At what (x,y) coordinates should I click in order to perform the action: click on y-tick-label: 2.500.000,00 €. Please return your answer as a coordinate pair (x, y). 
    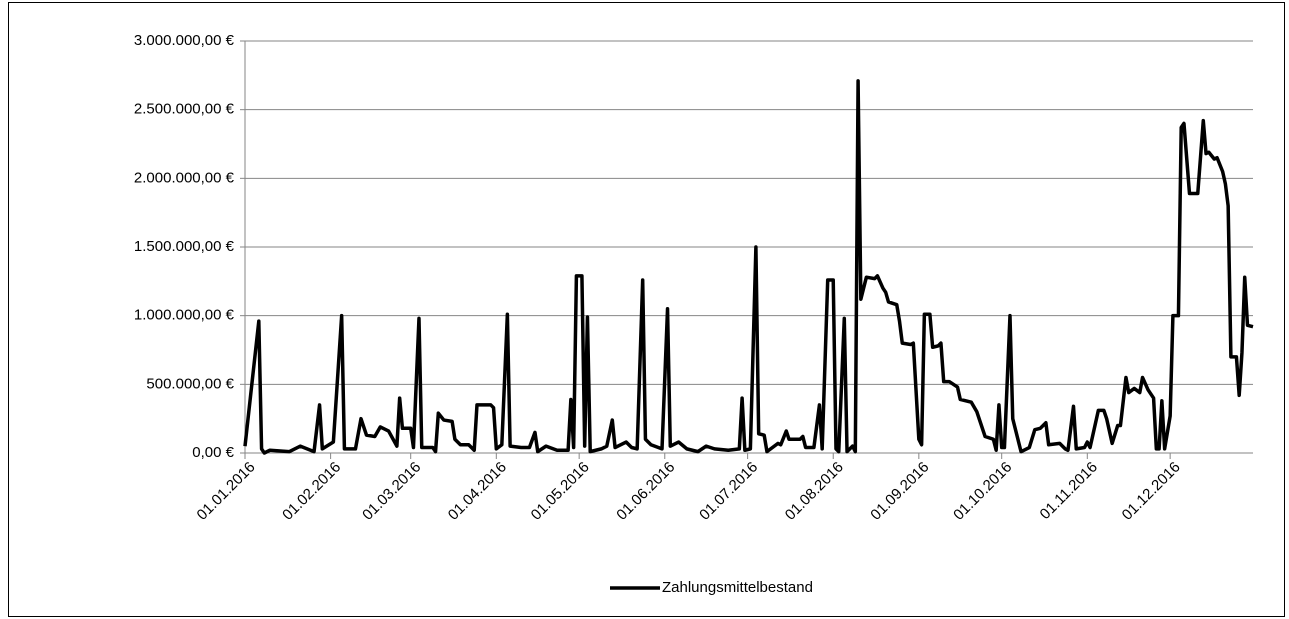
    Looking at the image, I should click on (184, 109).